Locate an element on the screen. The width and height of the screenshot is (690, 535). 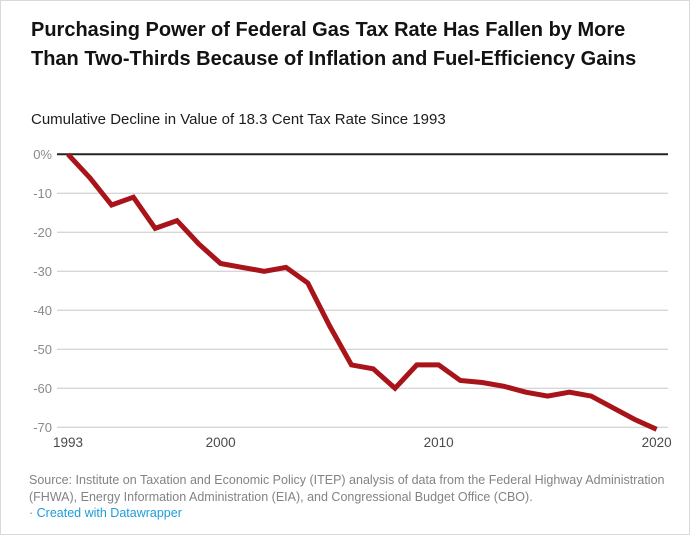
y-tick-label: -50 is located at coordinates (42, 349).